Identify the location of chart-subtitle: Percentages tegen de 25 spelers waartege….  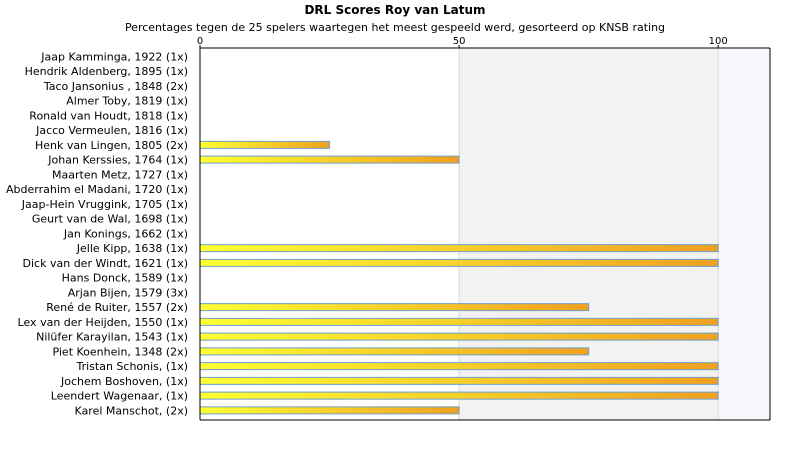
(395, 27).